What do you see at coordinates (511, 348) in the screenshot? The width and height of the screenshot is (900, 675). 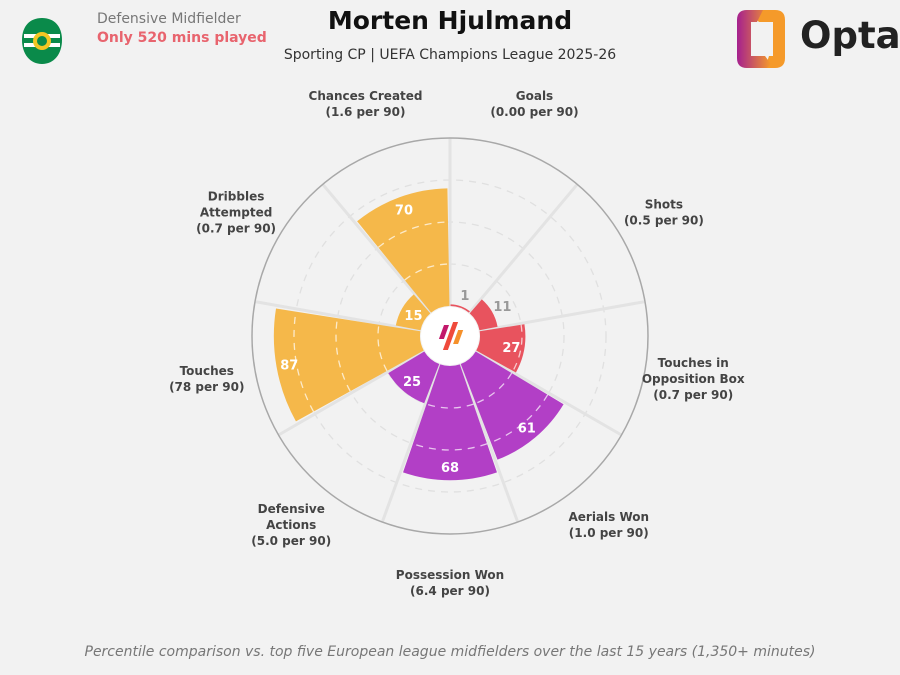 I see `value-label: 27` at bounding box center [511, 348].